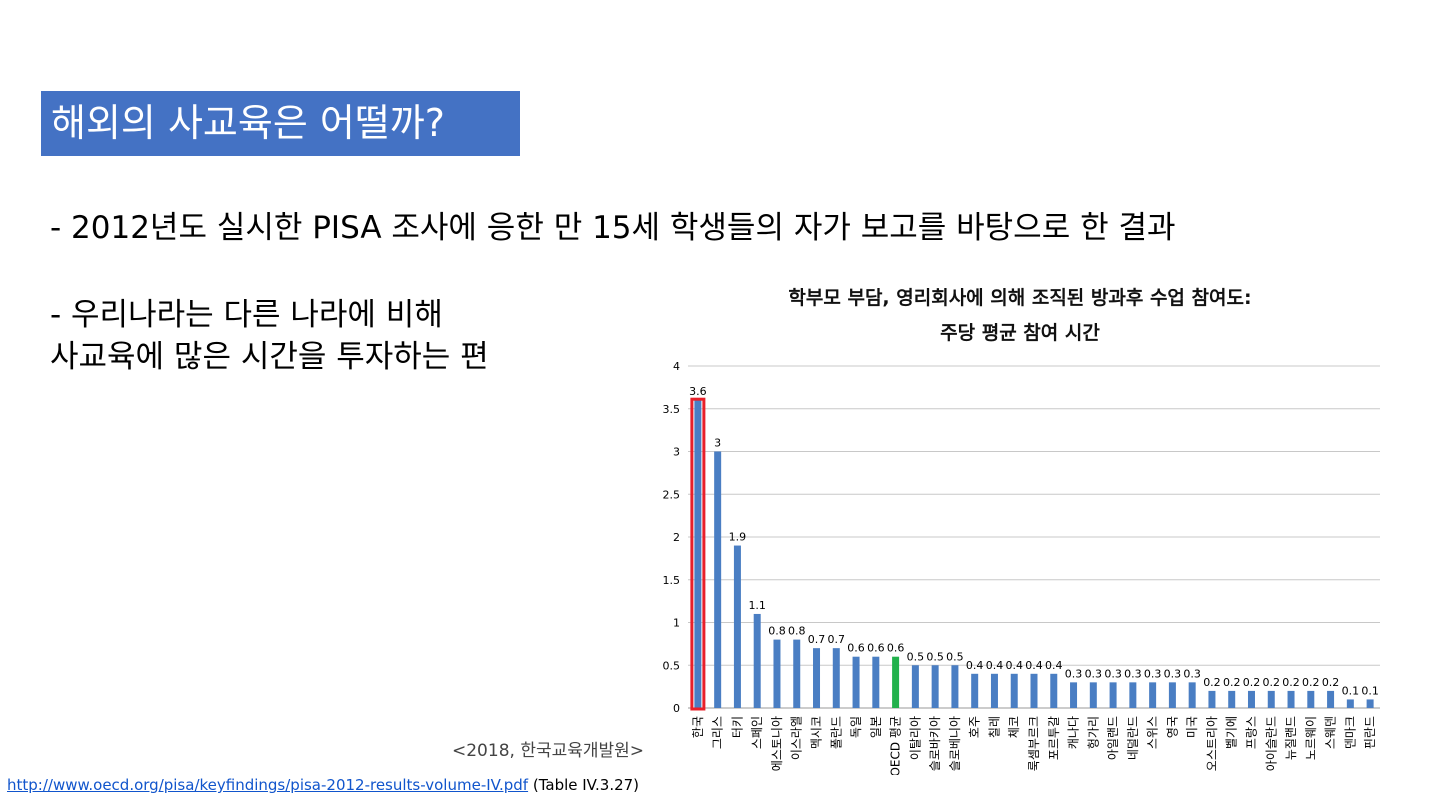 Image resolution: width=1440 pixels, height=811 pixels. I want to click on category-label: 미국, so click(1192, 727).